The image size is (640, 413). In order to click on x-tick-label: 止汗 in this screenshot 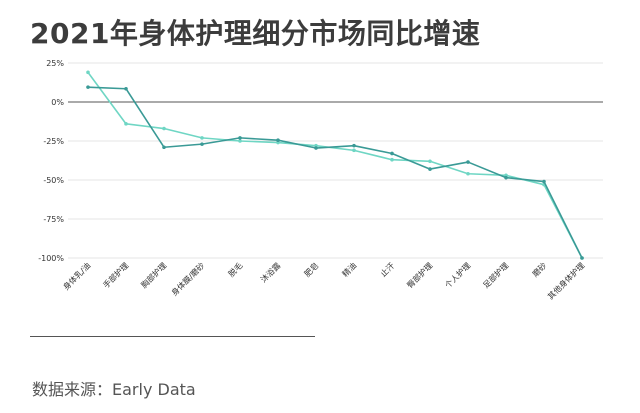, I will do `click(387, 269)`.